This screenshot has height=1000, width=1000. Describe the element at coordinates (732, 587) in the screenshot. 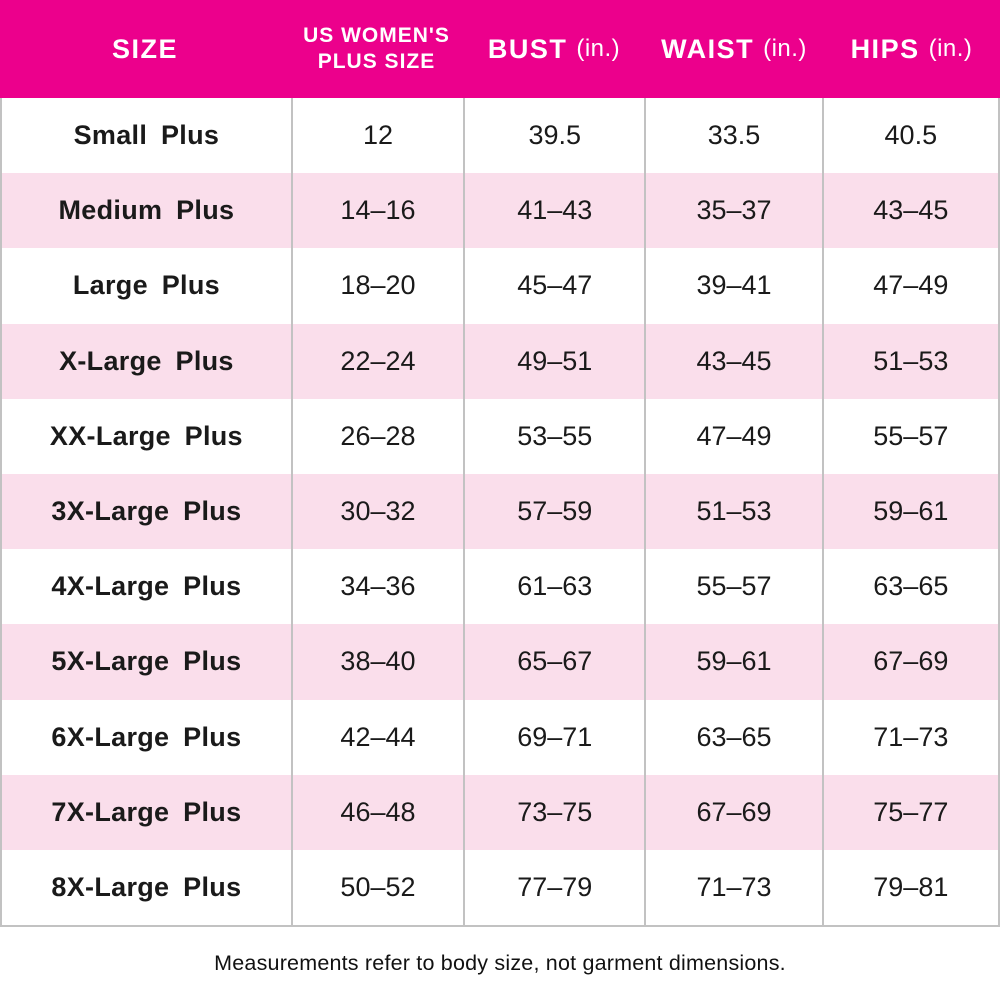

I see `cell-waist: 55–57` at that location.